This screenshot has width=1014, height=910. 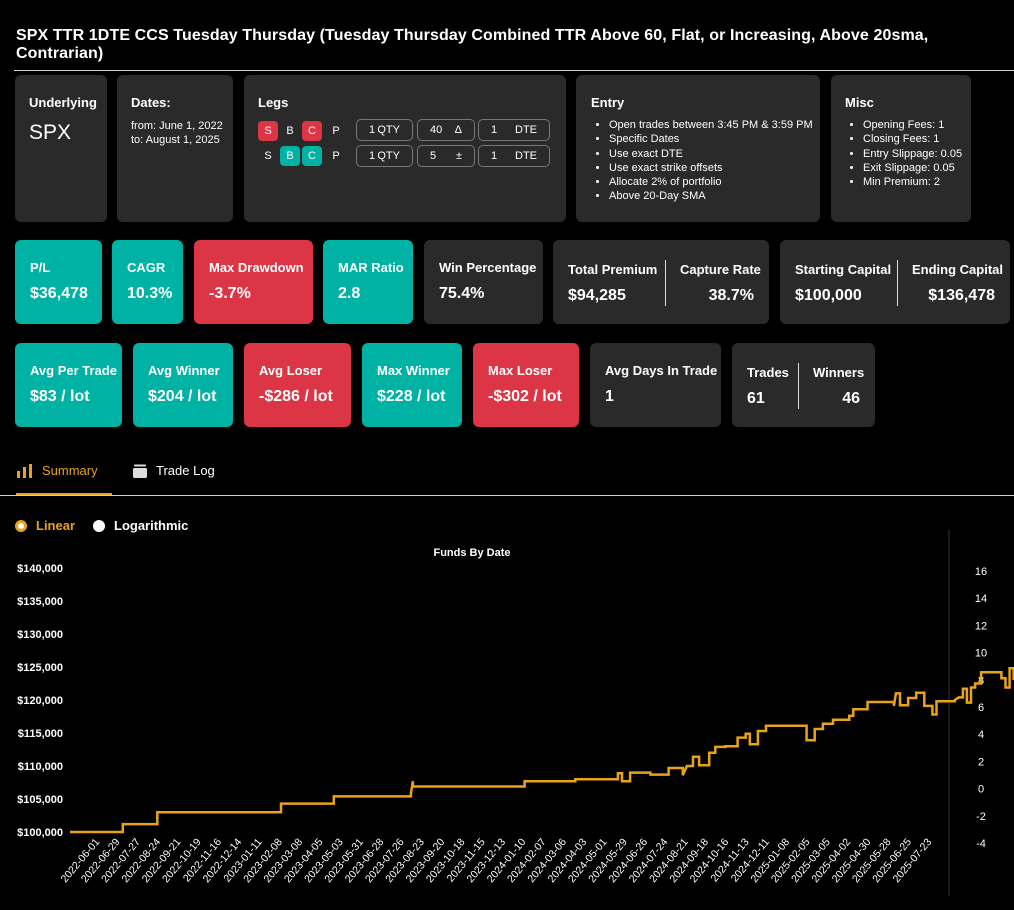 I want to click on max-loser-card: Max Loser -$302 / lot, so click(x=526, y=385).